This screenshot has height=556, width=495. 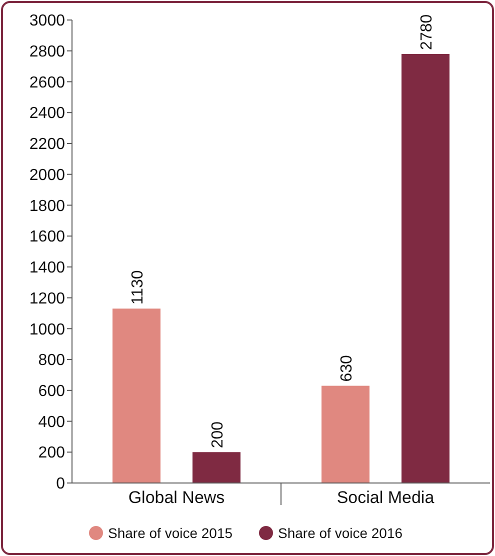 What do you see at coordinates (47, 51) in the screenshot?
I see `y-tick-label: 2800` at bounding box center [47, 51].